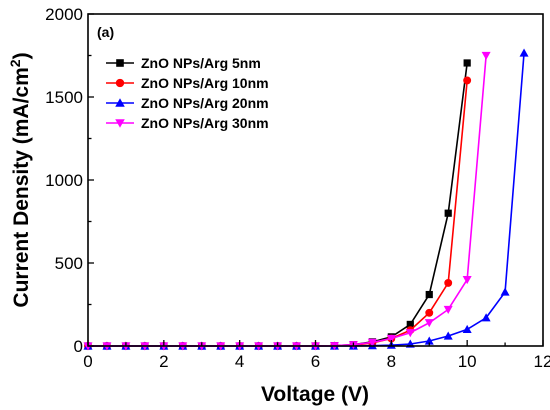  Describe the element at coordinates (467, 361) in the screenshot. I see `x-tick-label: 10` at that location.